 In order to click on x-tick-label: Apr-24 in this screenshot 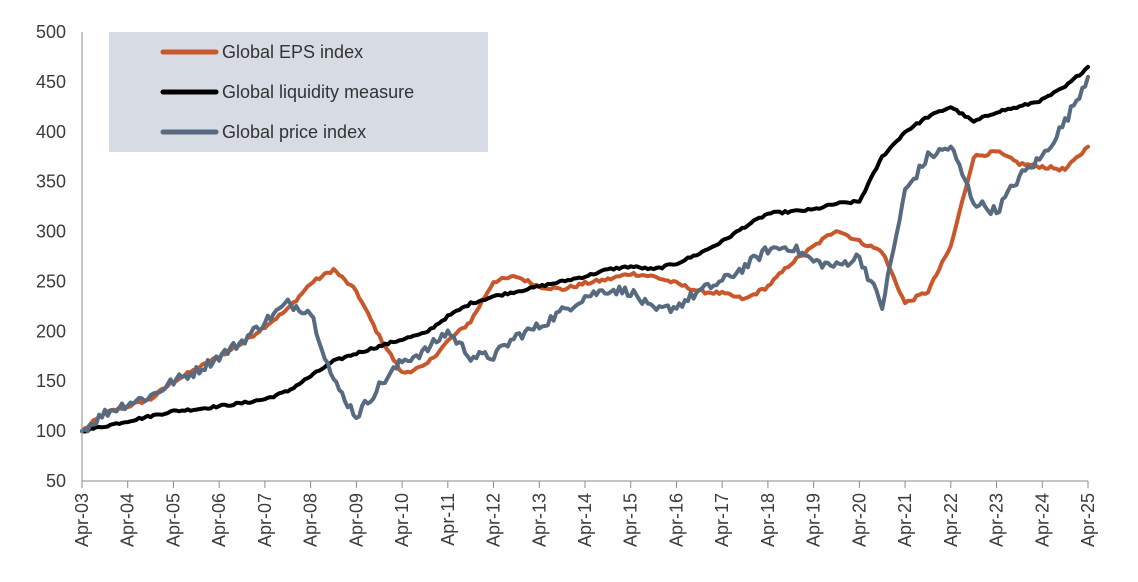, I will do `click(1042, 520)`.